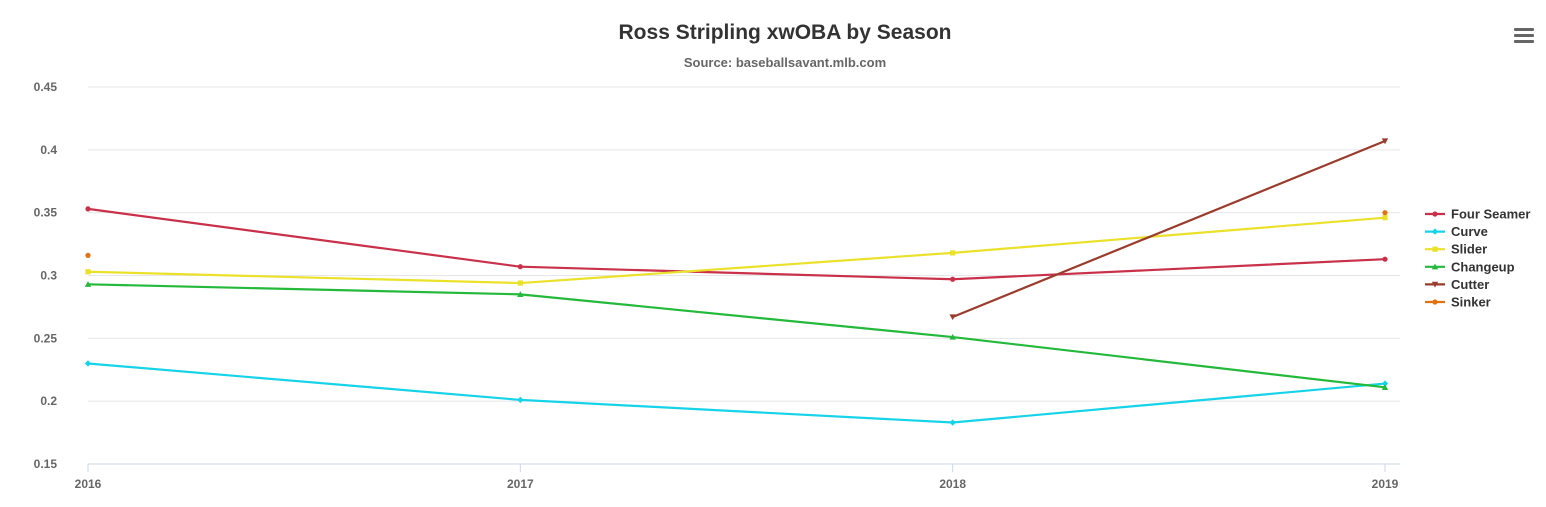 This screenshot has width=1546, height=507. I want to click on x-tick-label: 2017, so click(520, 484).